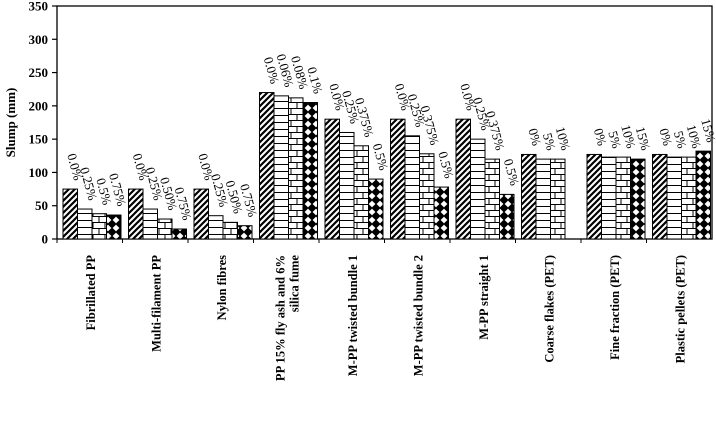 The image size is (716, 423). I want to click on category-label: Fine fraction (PET), so click(615, 307).